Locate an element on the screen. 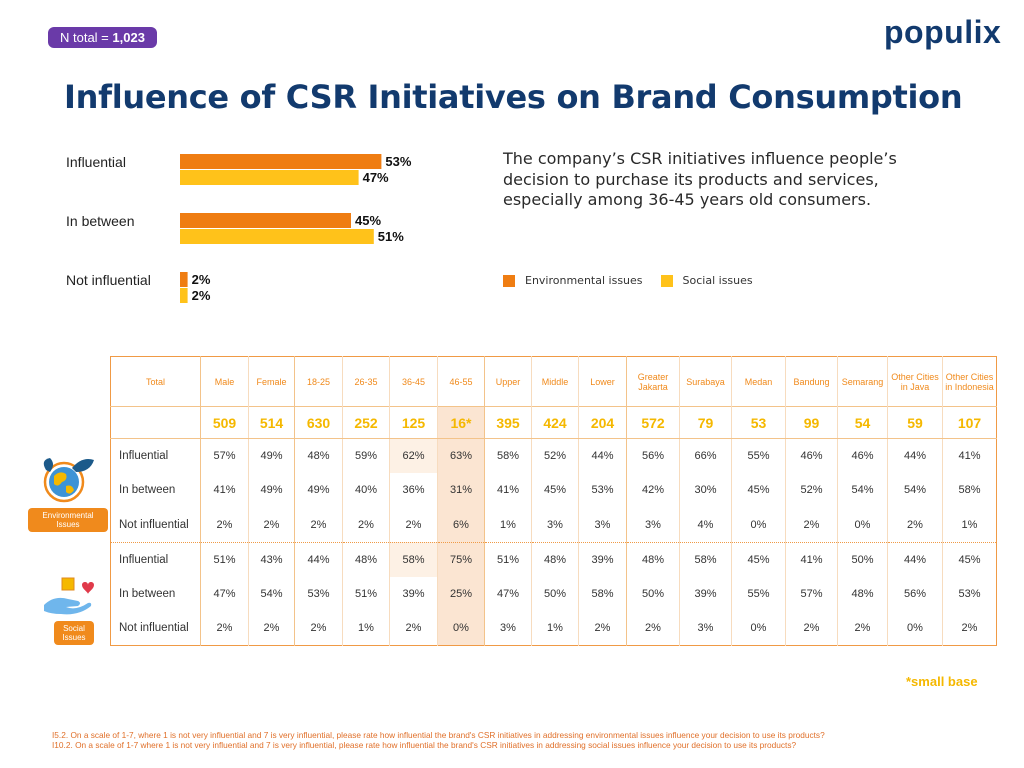 This screenshot has height=768, width=1024. row-label: In between is located at coordinates (147, 490).